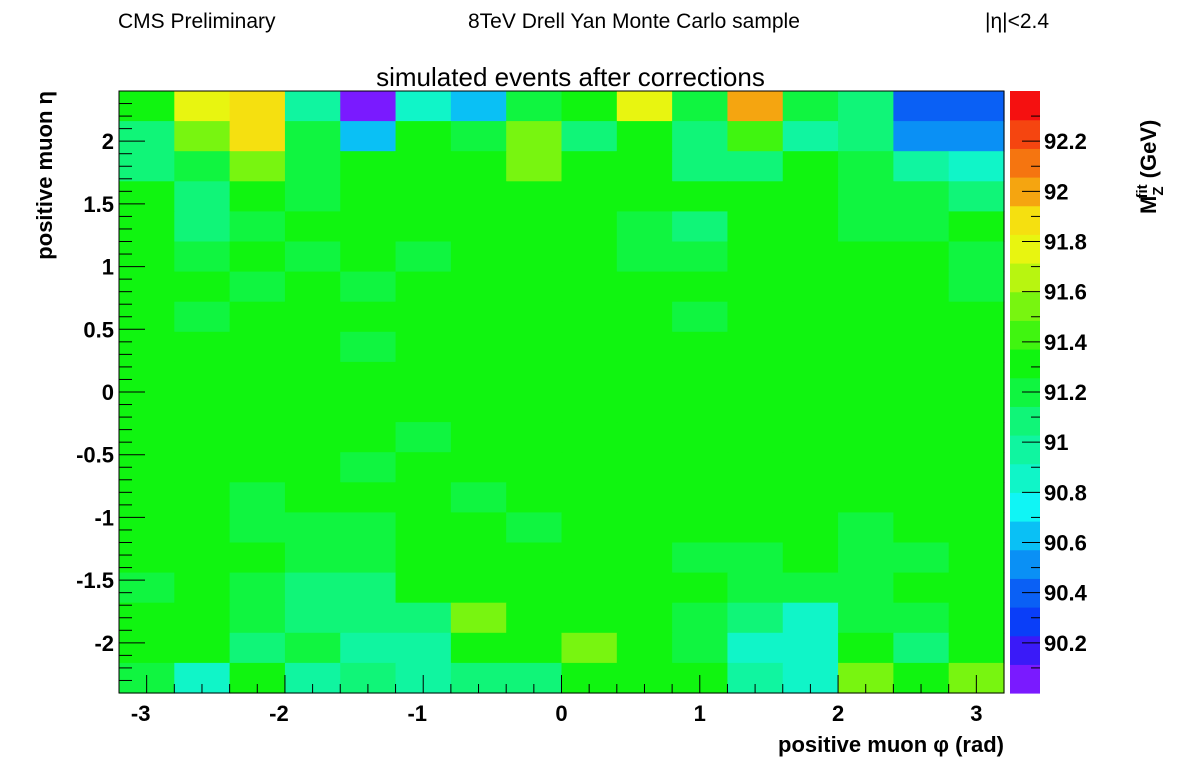  What do you see at coordinates (1017, 21) in the screenshot?
I see `header-eta-range: |η|<2.4` at bounding box center [1017, 21].